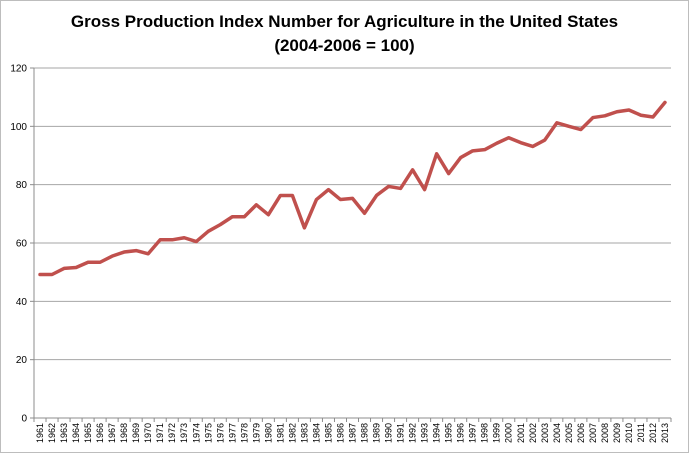  I want to click on x-tick-label: 1962, so click(52, 433).